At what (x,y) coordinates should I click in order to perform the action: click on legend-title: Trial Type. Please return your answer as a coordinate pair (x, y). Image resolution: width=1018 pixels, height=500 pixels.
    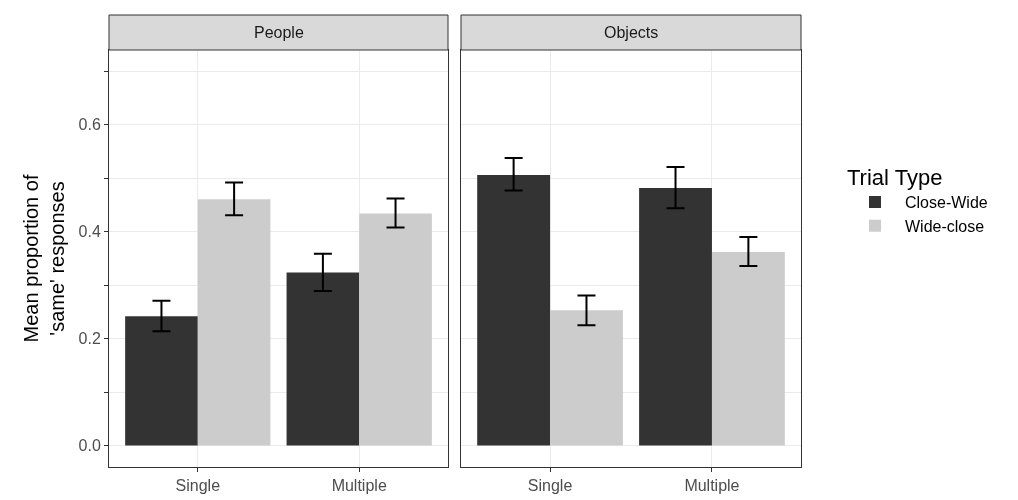
    Looking at the image, I should click on (895, 178).